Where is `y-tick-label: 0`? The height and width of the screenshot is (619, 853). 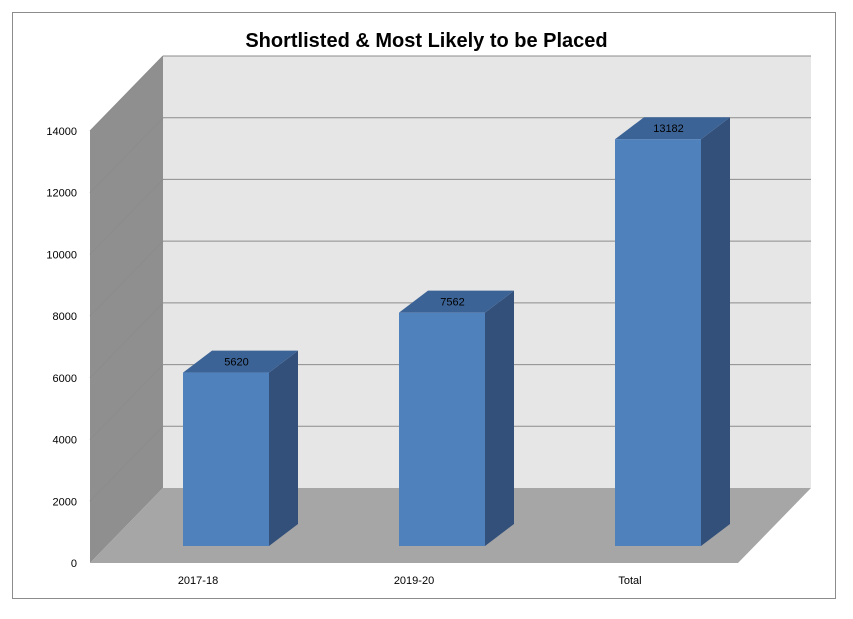 y-tick-label: 0 is located at coordinates (74, 564).